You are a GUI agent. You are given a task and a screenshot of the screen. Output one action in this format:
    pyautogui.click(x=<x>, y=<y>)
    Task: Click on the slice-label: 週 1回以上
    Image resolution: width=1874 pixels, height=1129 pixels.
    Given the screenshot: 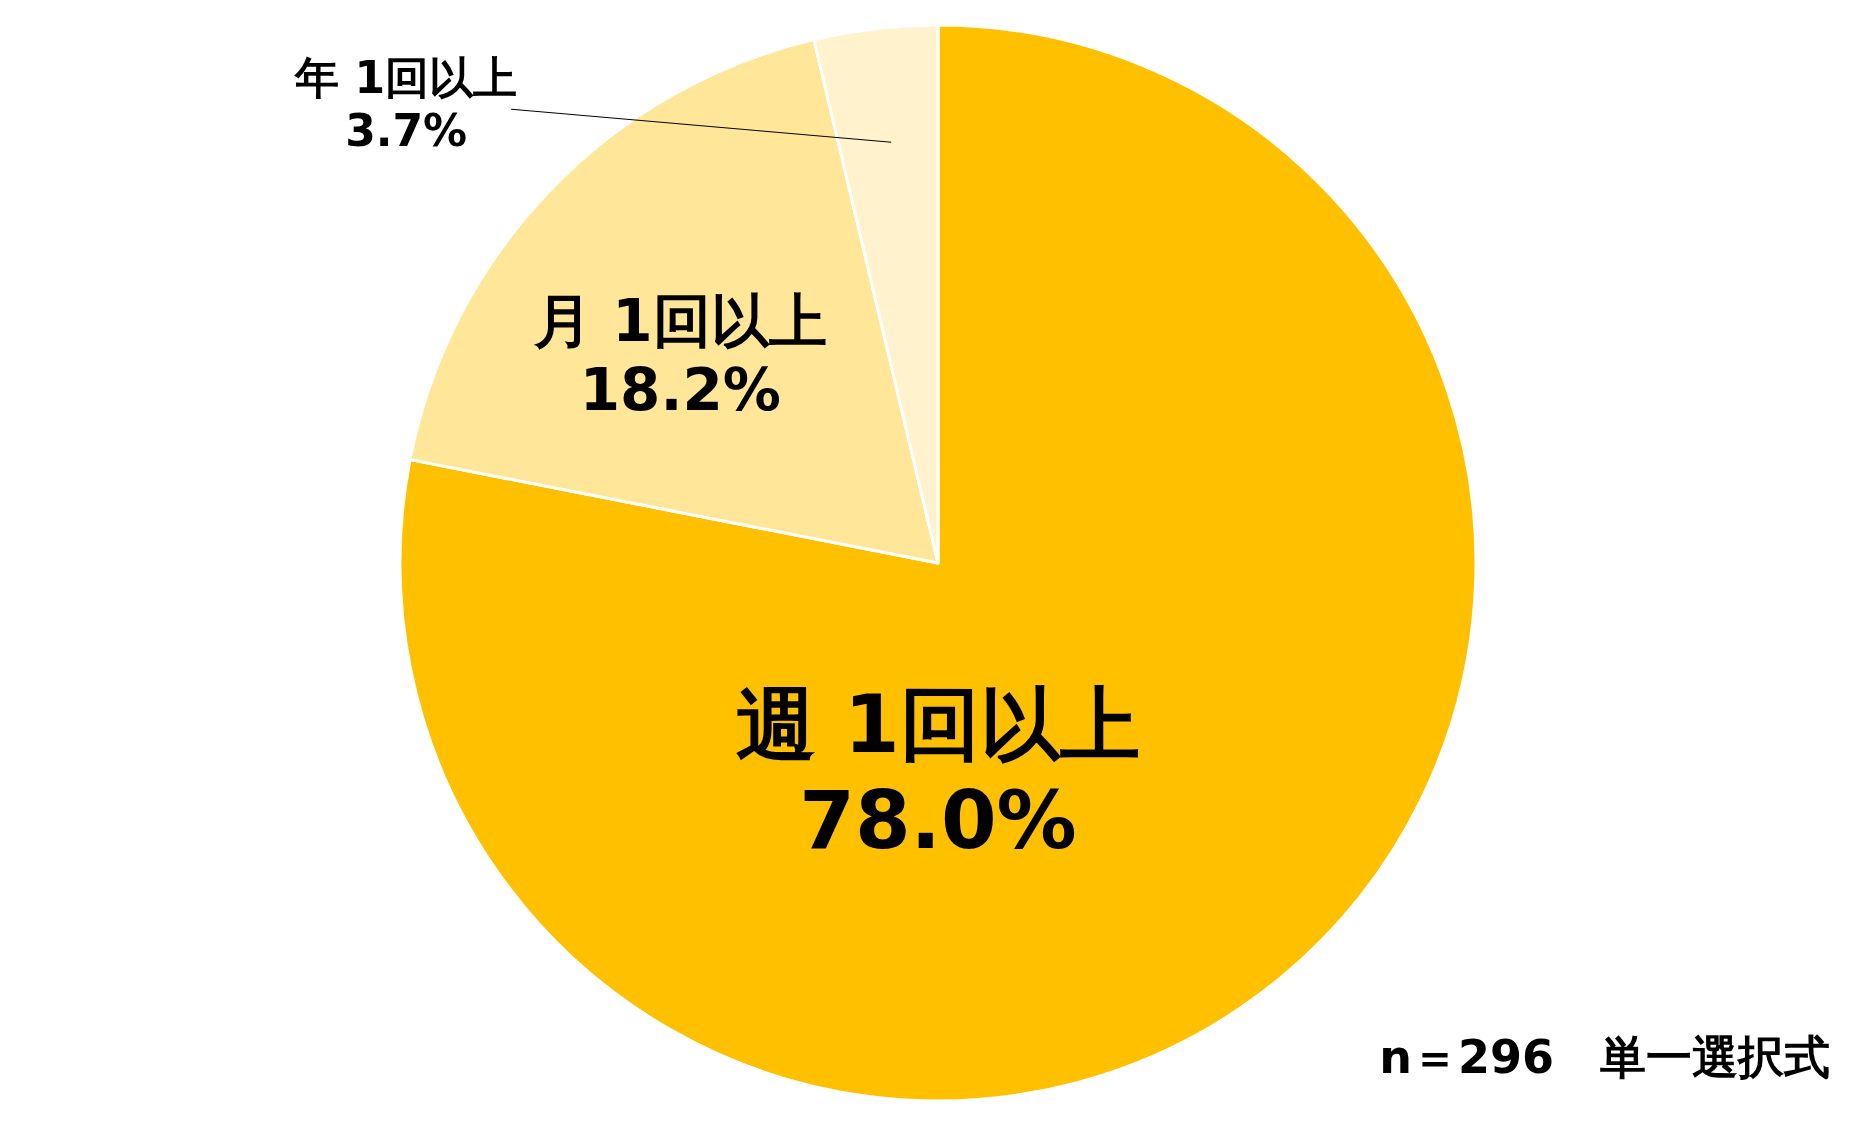 What is the action you would take?
    pyautogui.click(x=938, y=725)
    